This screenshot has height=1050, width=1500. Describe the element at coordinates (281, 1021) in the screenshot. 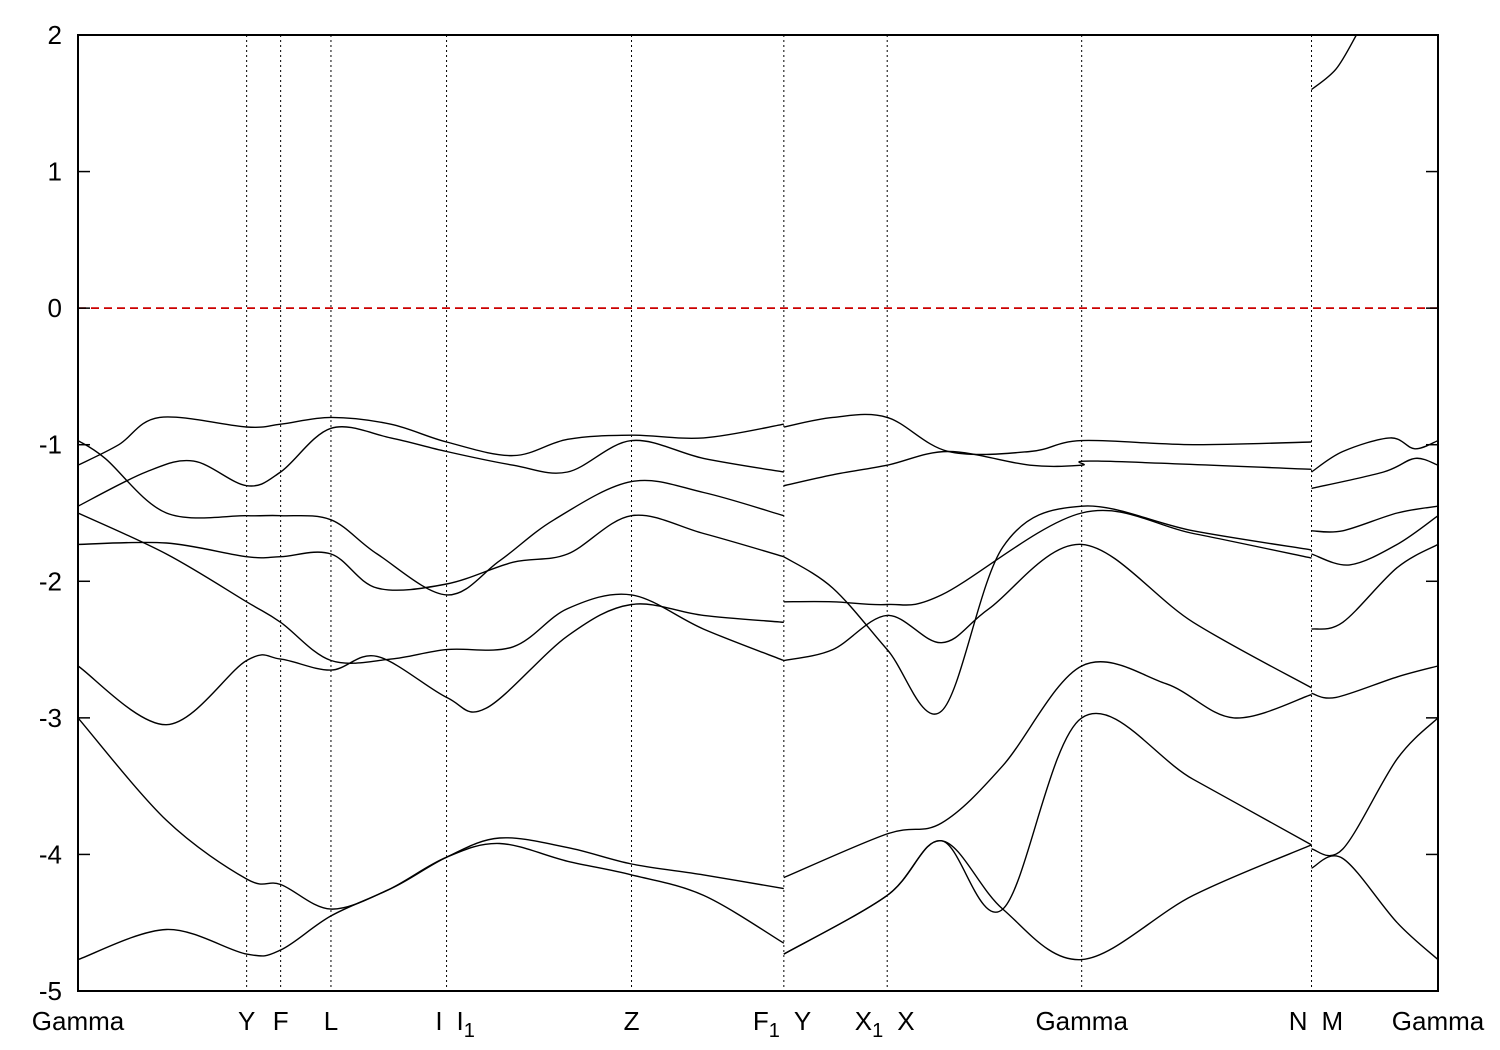

I see `x-kpoint-label: F` at that location.